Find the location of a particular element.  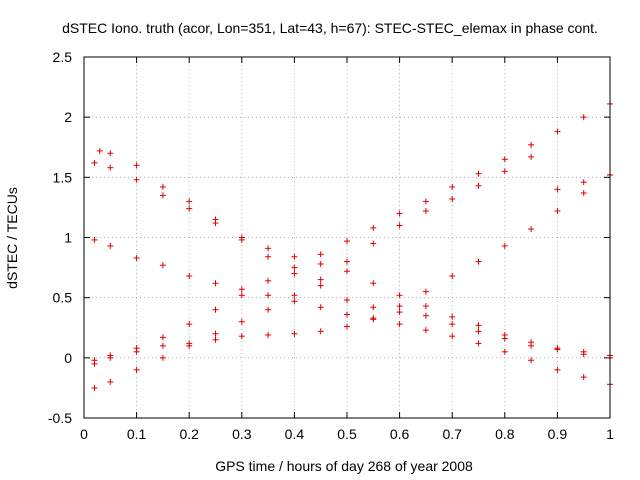

y-tick-label: 1.5 is located at coordinates (63, 177).